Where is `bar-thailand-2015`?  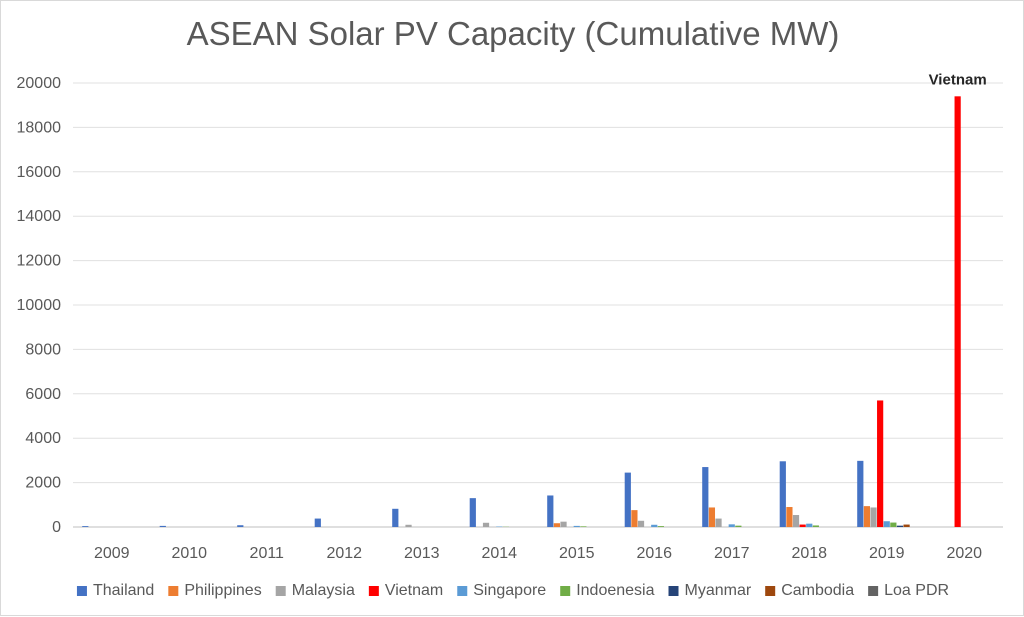 bar-thailand-2015 is located at coordinates (550, 511).